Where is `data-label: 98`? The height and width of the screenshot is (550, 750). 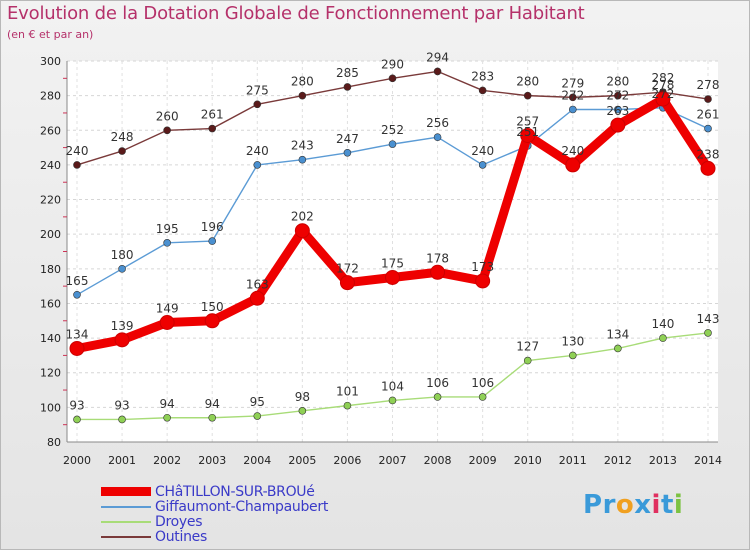
data-label: 98 is located at coordinates (302, 397).